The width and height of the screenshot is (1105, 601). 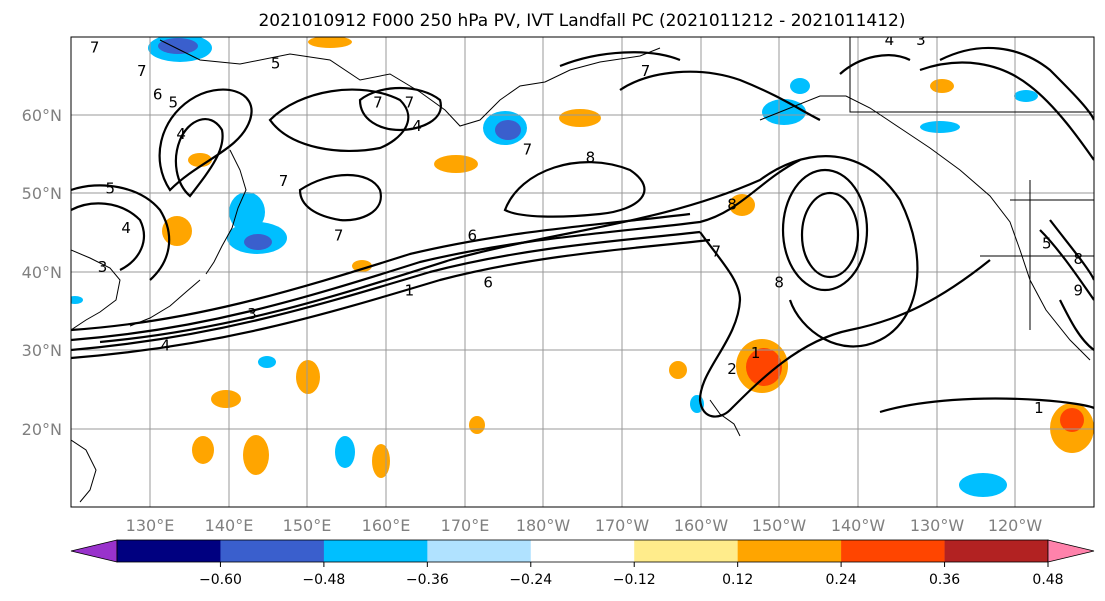 What do you see at coordinates (543, 525) in the screenshot?
I see `x-tick-label: 180°W` at bounding box center [543, 525].